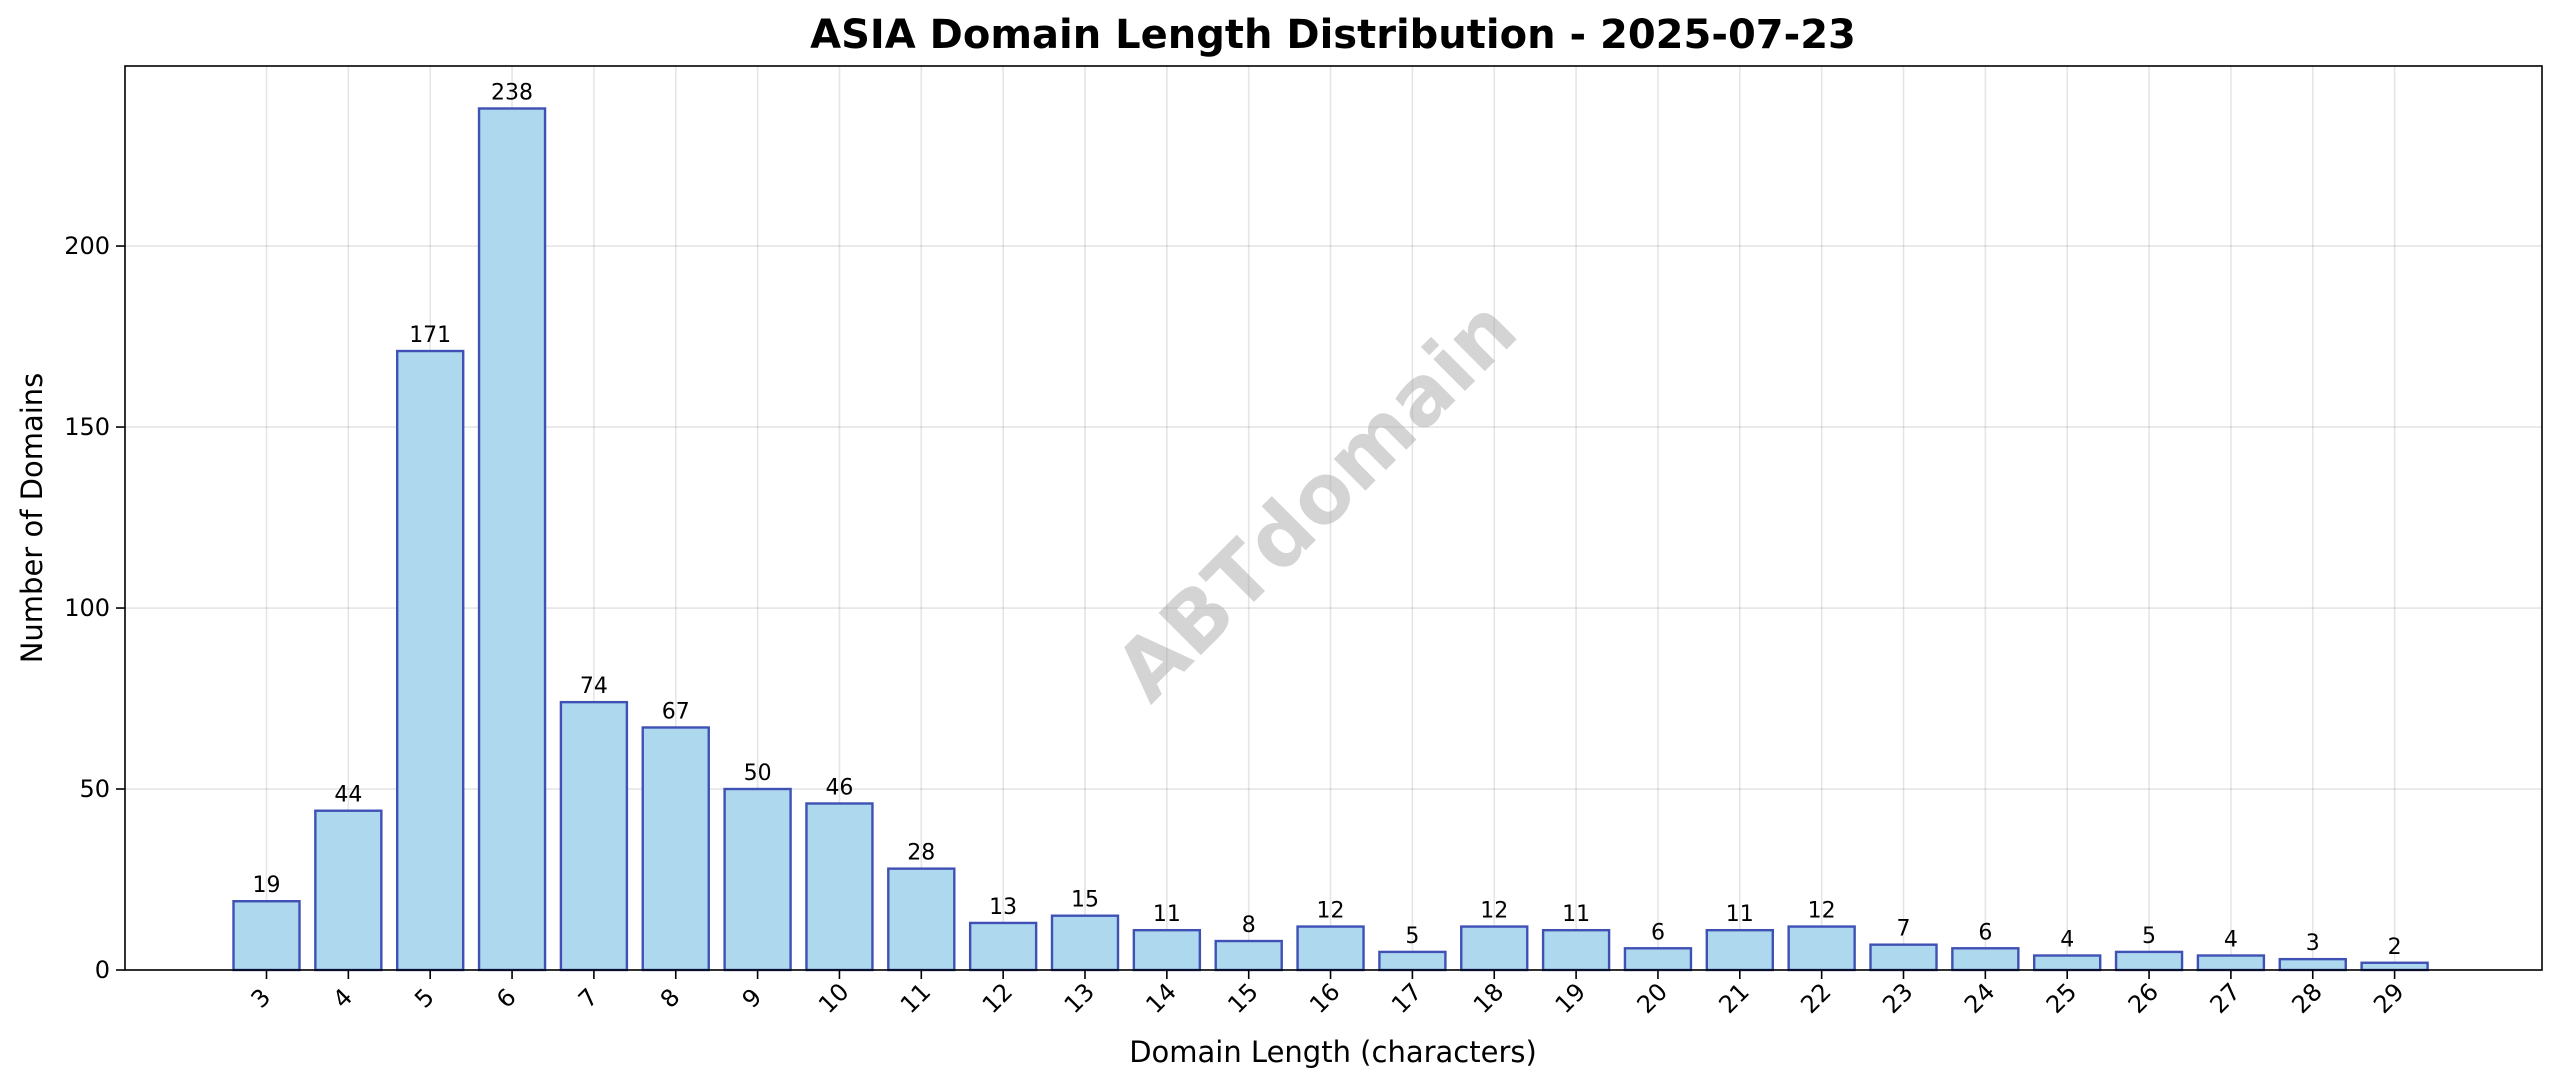 The width and height of the screenshot is (2560, 1087). What do you see at coordinates (87, 608) in the screenshot?
I see `y-tick-label: 100` at bounding box center [87, 608].